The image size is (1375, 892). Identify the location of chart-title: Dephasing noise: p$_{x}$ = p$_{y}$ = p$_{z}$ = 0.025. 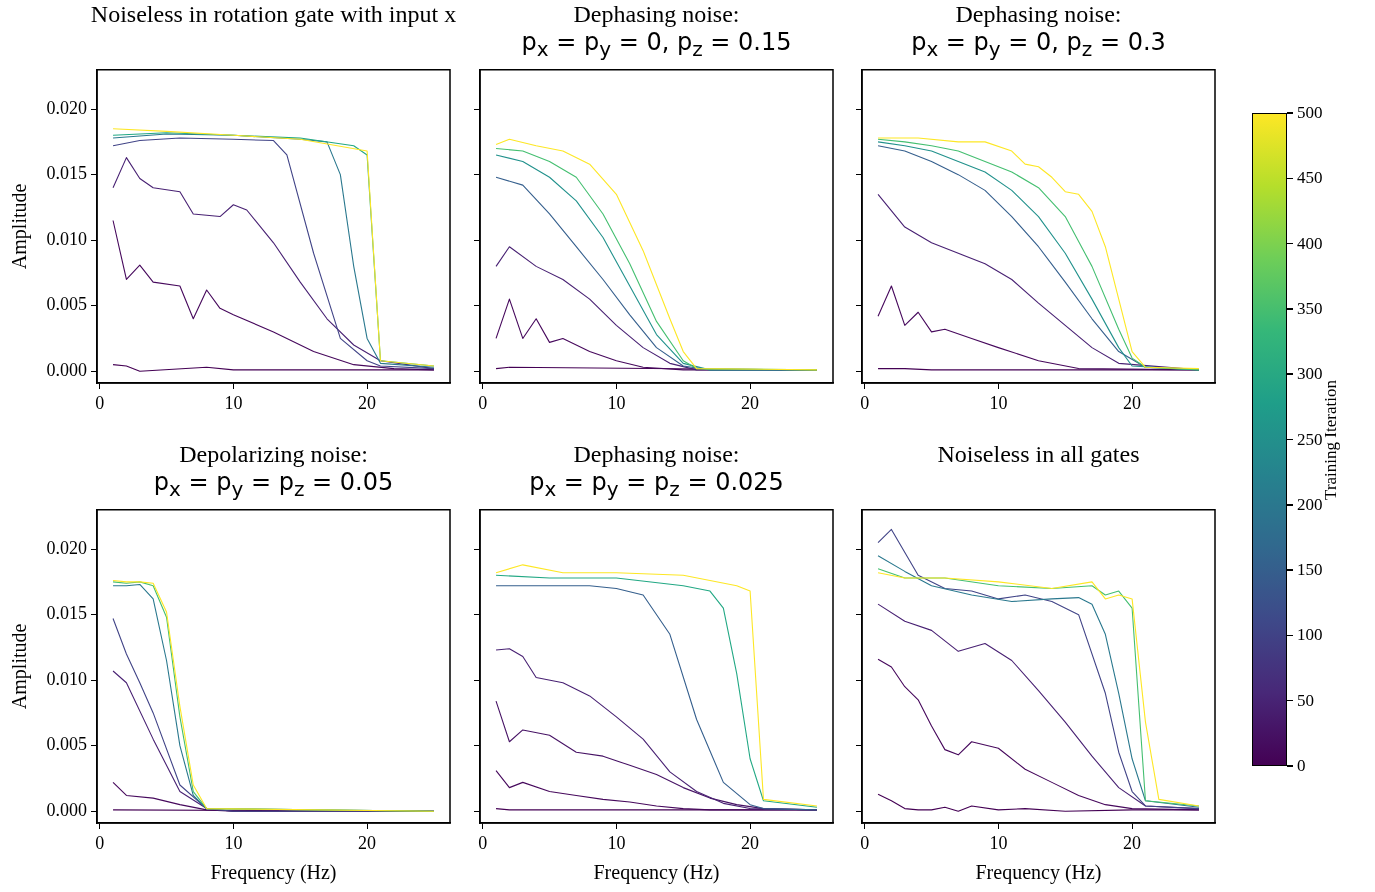
(656, 471).